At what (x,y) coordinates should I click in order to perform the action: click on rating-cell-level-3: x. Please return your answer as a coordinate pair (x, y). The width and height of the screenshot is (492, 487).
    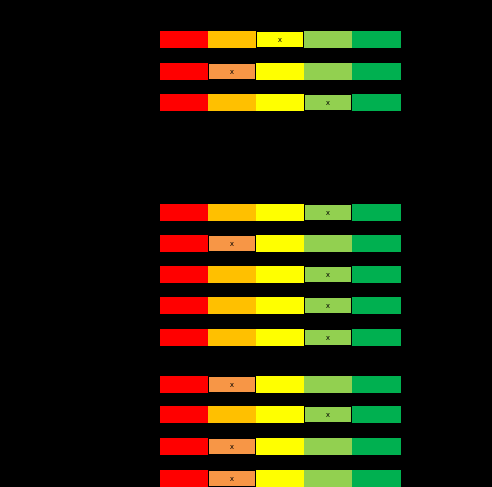
    Looking at the image, I should click on (280, 39).